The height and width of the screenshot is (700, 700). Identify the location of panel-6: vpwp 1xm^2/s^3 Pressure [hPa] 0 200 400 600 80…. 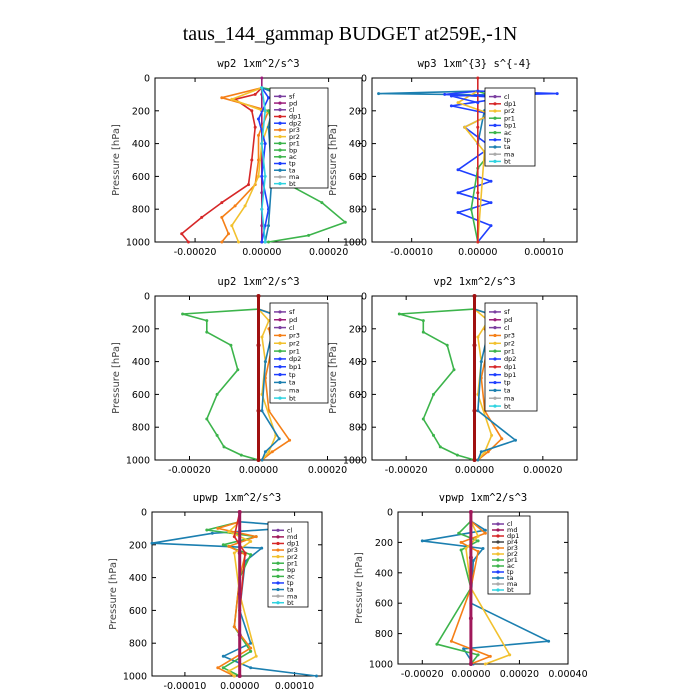
(471, 586).